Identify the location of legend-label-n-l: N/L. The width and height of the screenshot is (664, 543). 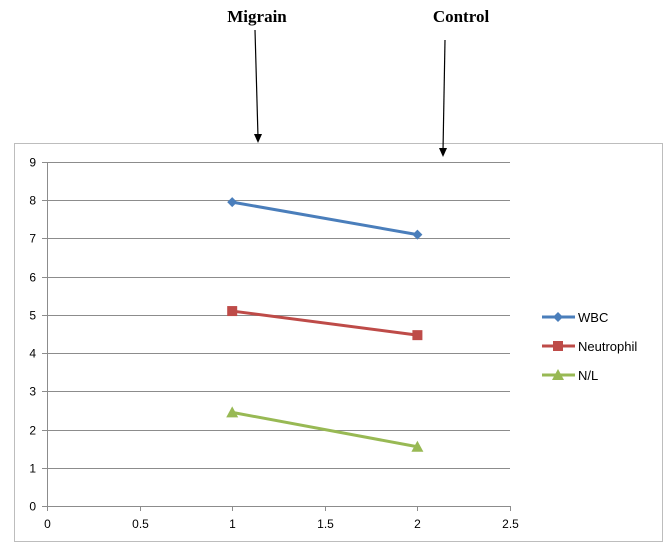
(588, 375).